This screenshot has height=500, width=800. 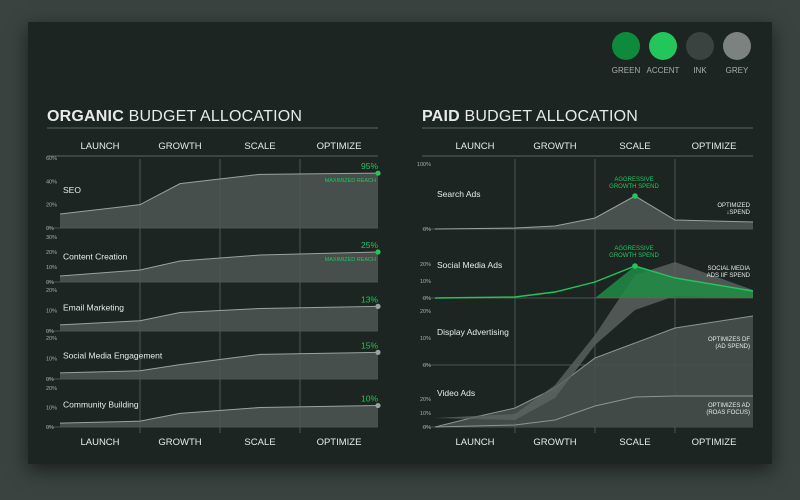 I want to click on organic-row-2: 20% 10% 0% 13% Email Marketing, so click(x=213, y=311).